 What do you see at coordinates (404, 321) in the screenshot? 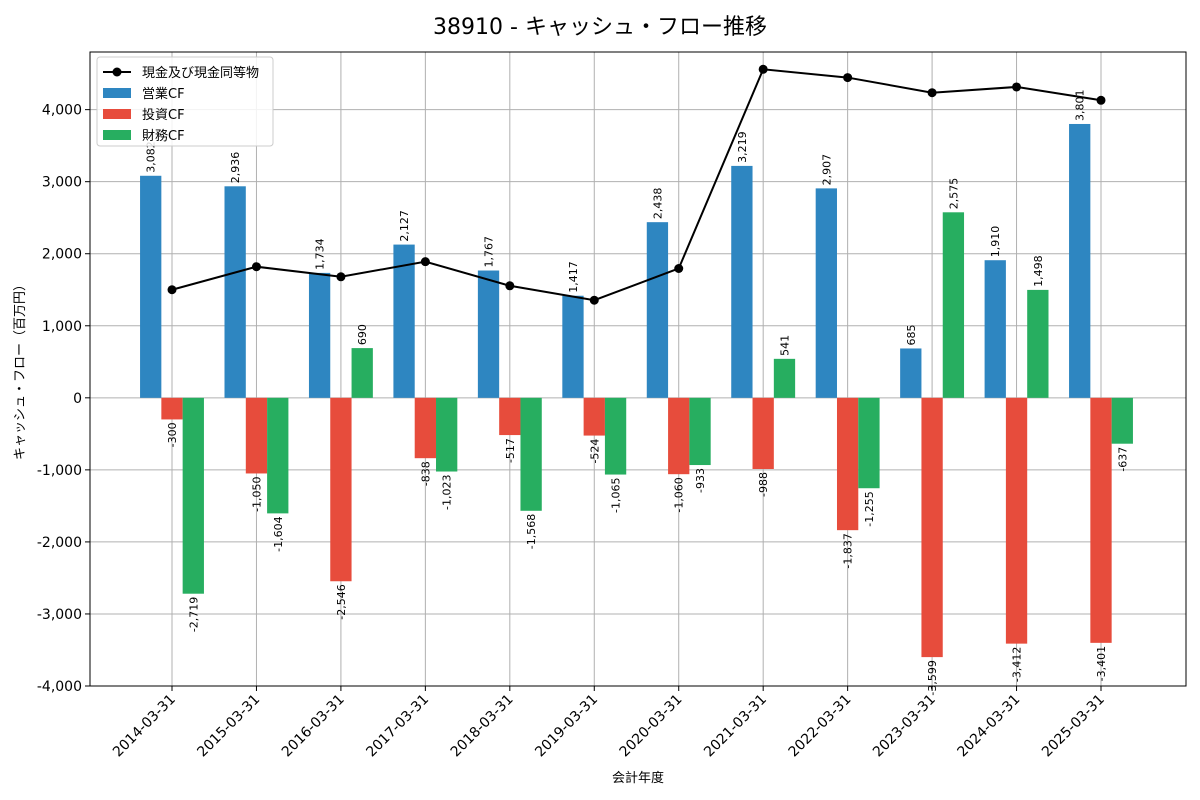
I see `bar-営業CF-2017-03-31` at bounding box center [404, 321].